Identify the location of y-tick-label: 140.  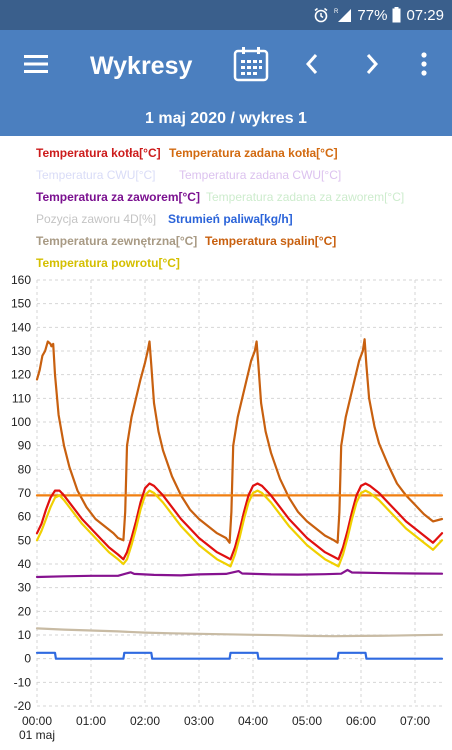
(21, 327).